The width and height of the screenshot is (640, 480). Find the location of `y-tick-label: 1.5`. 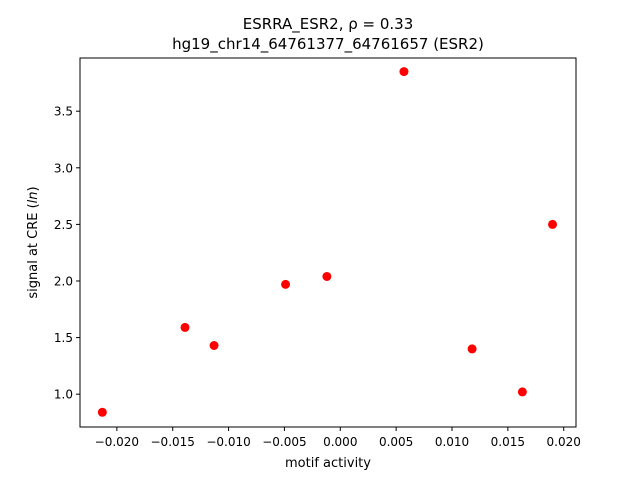

y-tick-label: 1.5 is located at coordinates (63, 338).